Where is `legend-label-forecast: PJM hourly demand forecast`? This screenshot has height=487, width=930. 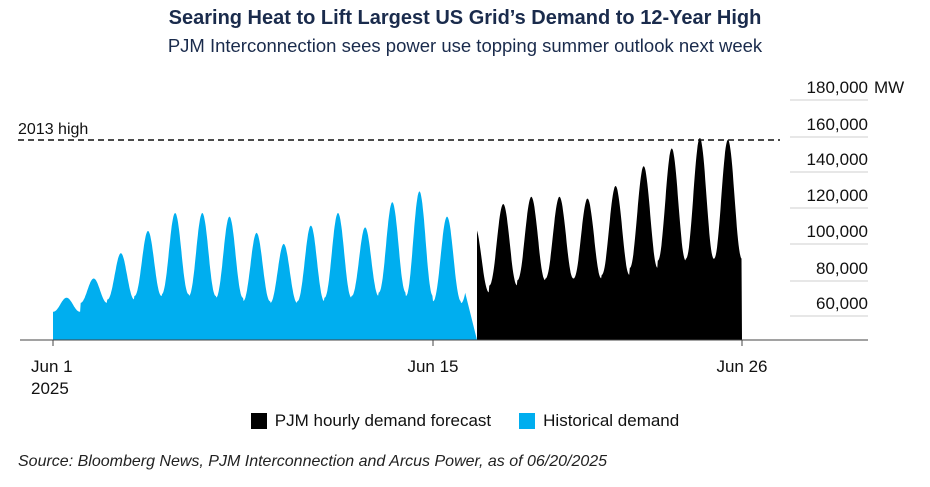 legend-label-forecast: PJM hourly demand forecast is located at coordinates (383, 420).